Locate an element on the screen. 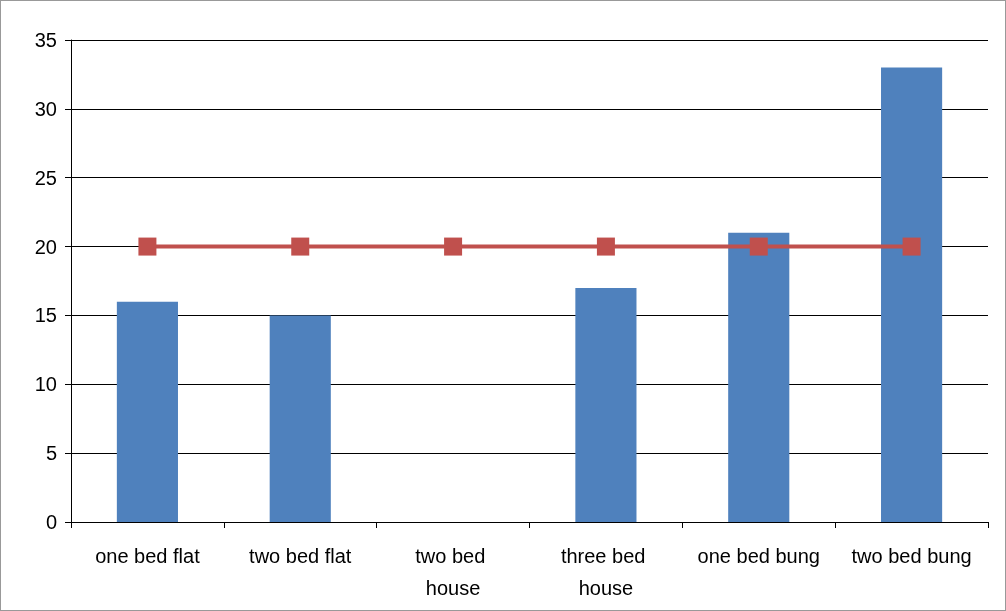 Image resolution: width=1006 pixels, height=611 pixels. x-tick-label: two bed house is located at coordinates (453, 572).